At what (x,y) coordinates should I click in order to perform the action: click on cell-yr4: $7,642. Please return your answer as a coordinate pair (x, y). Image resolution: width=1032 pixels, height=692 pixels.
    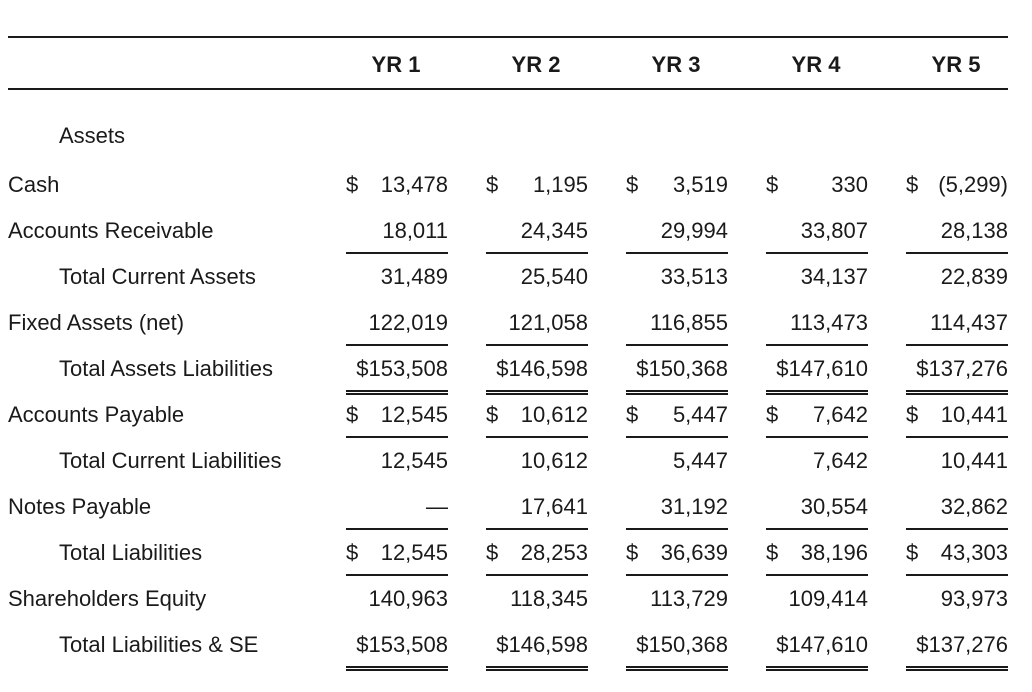
    Looking at the image, I should click on (817, 417).